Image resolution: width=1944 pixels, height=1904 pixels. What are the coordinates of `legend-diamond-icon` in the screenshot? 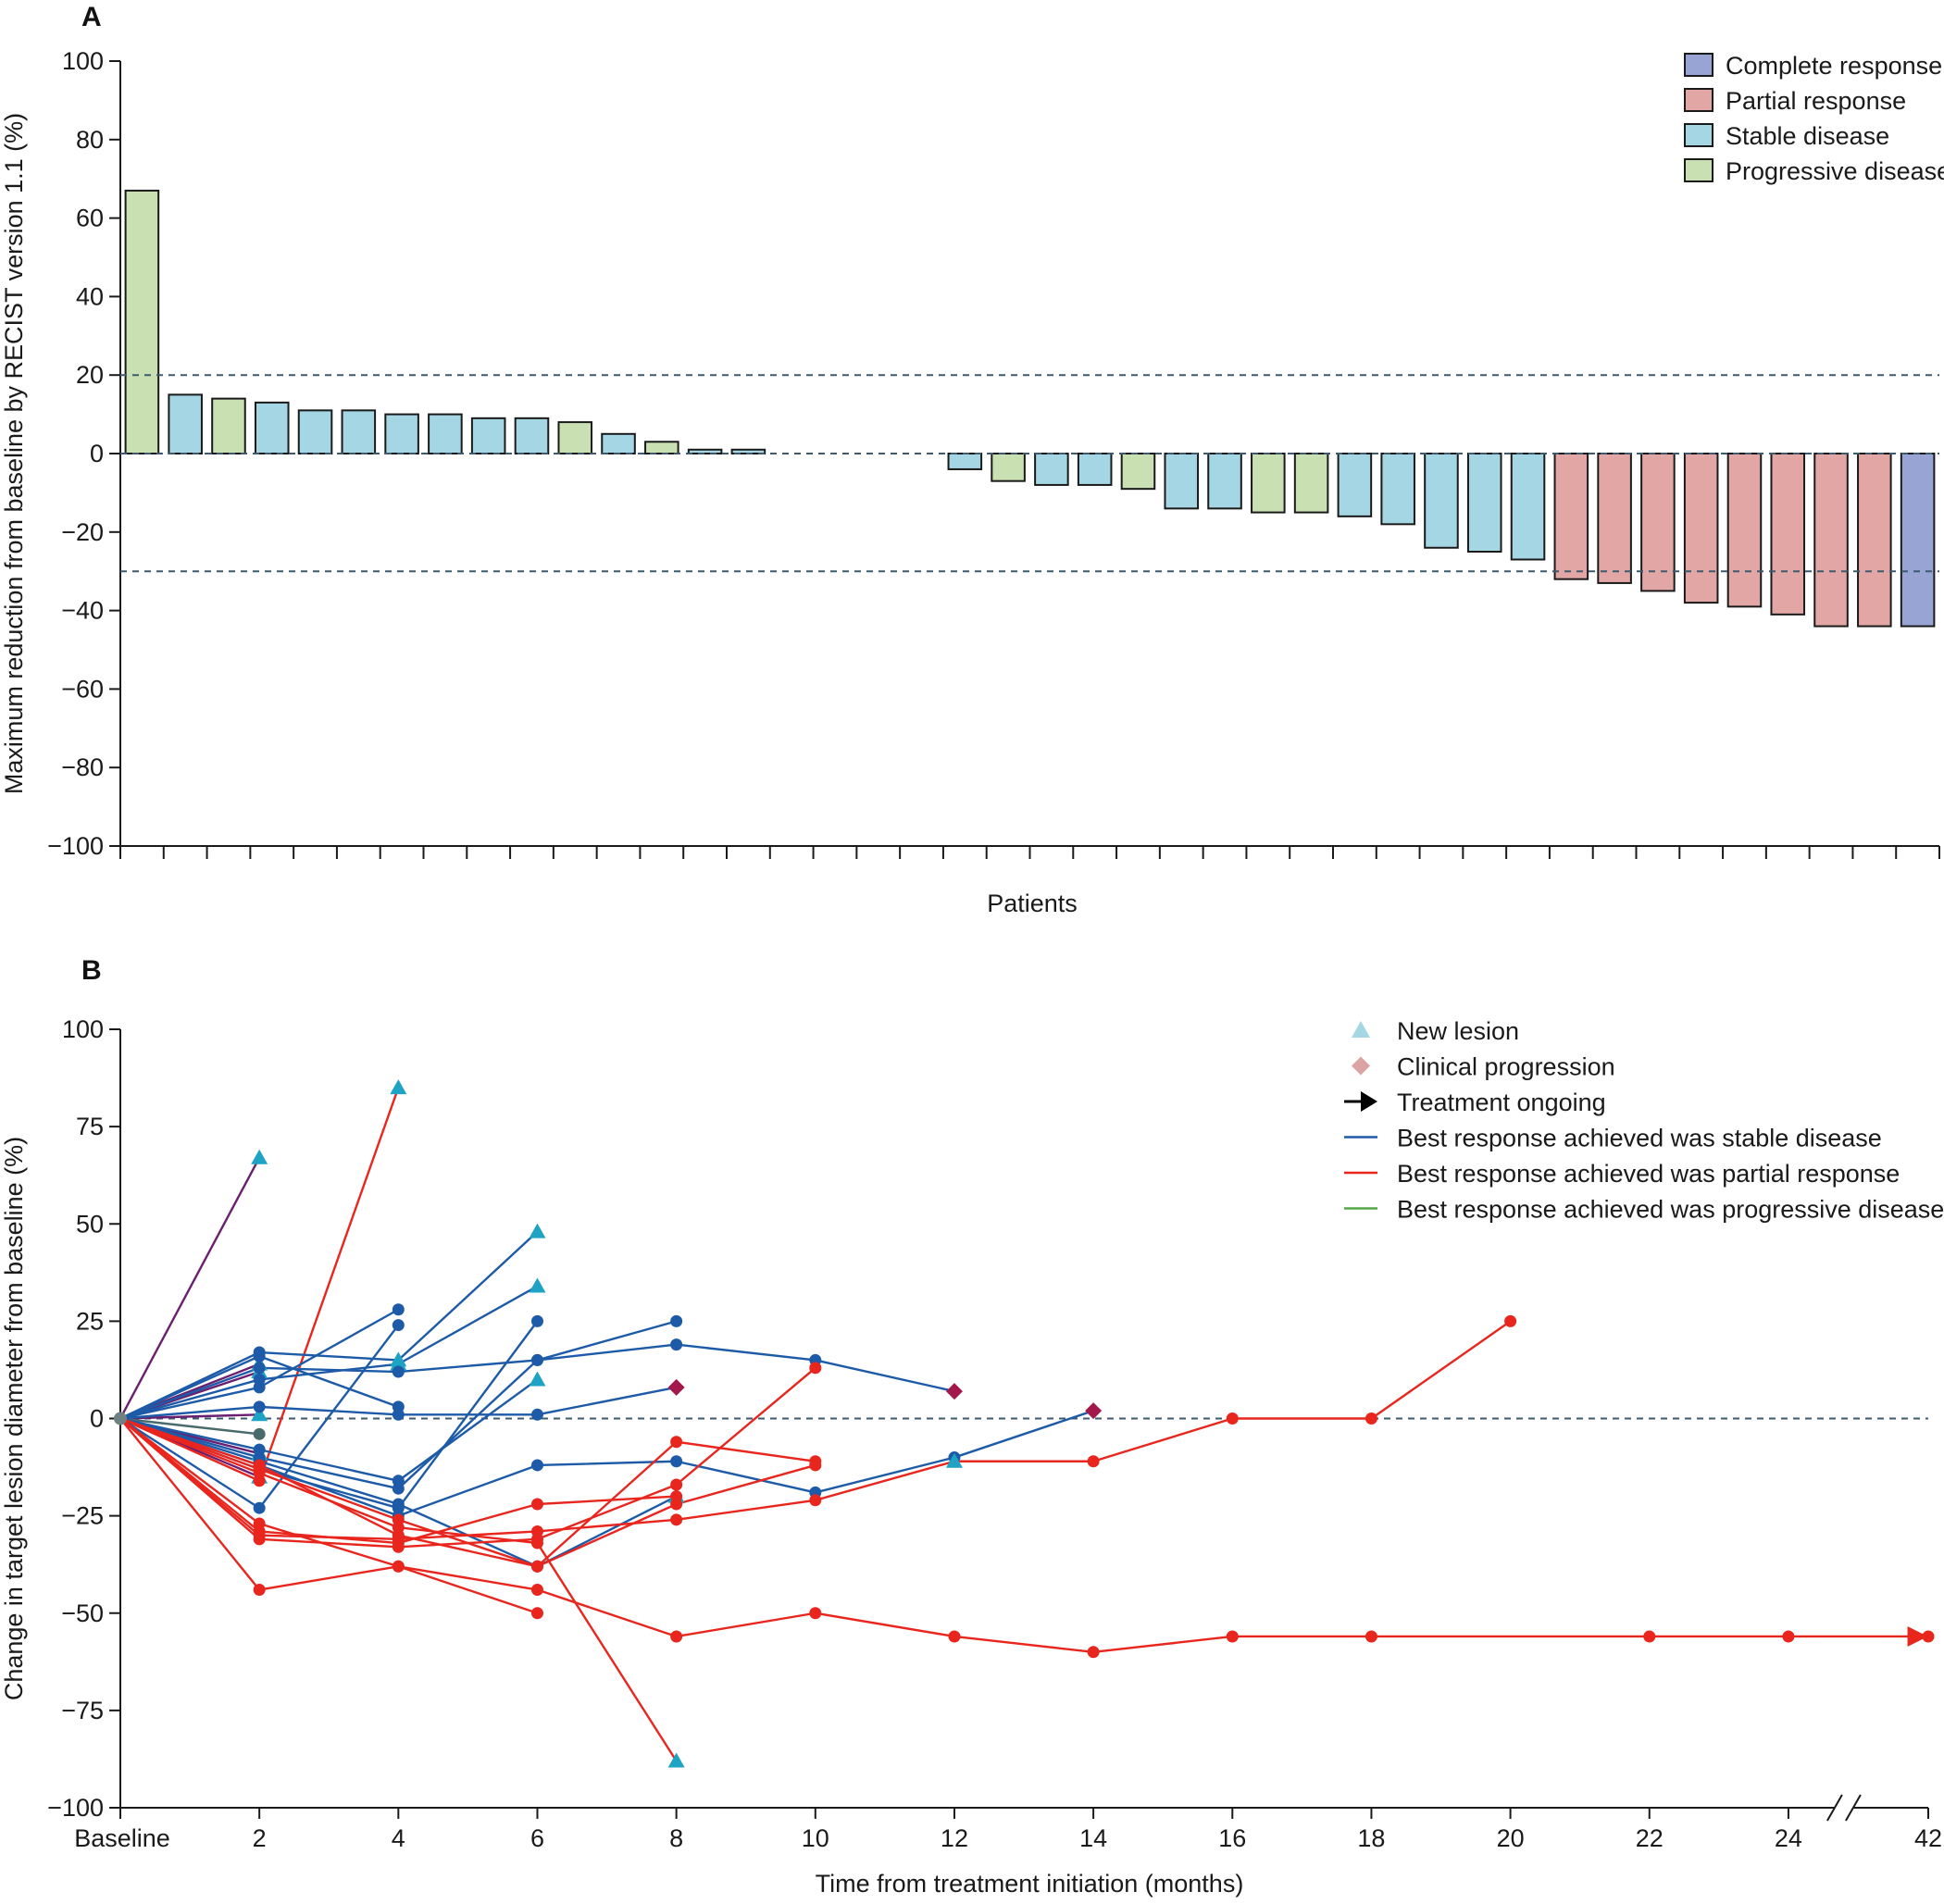 It's located at (1361, 1066).